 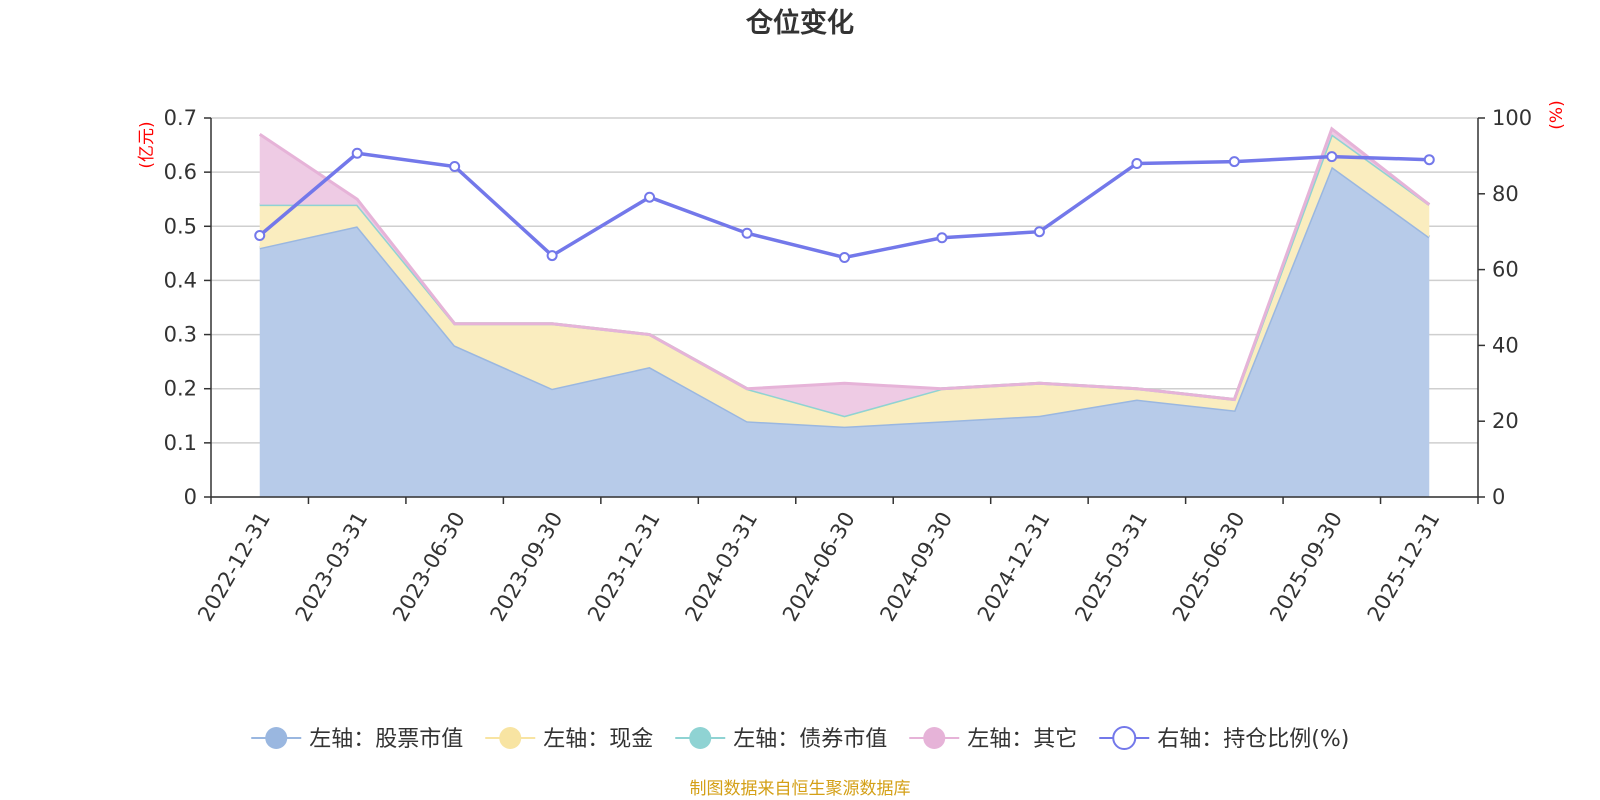 What do you see at coordinates (180, 118) in the screenshot?
I see `left-tick-label: 0.7` at bounding box center [180, 118].